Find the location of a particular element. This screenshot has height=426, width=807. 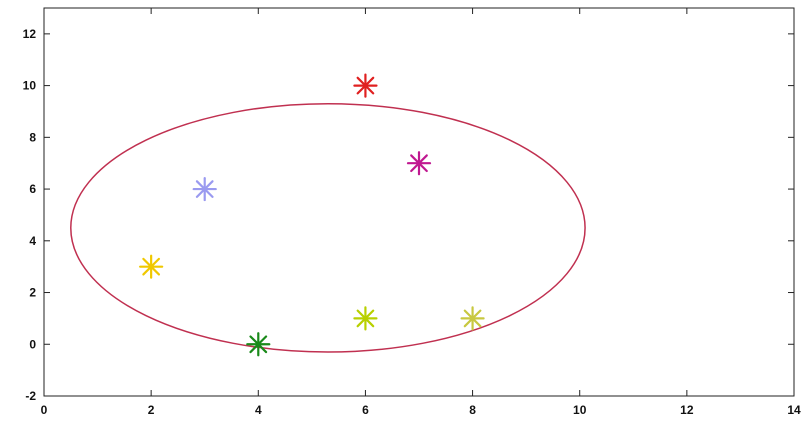

y-tick-label: 4 is located at coordinates (32, 241).